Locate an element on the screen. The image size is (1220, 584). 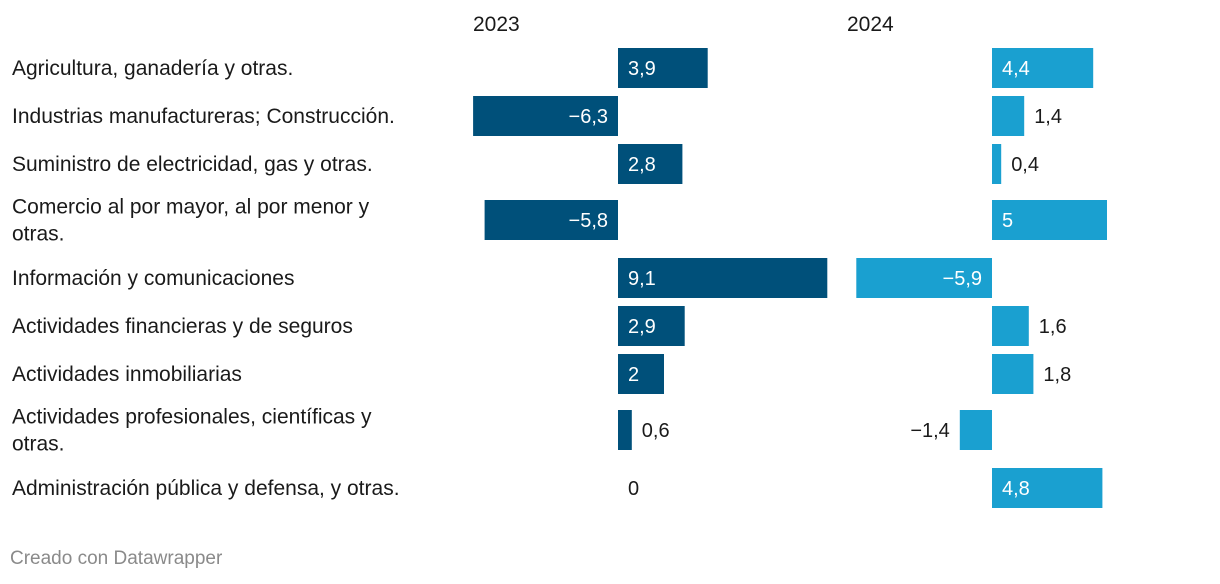
value-label-2023: 3,9 is located at coordinates (642, 69).